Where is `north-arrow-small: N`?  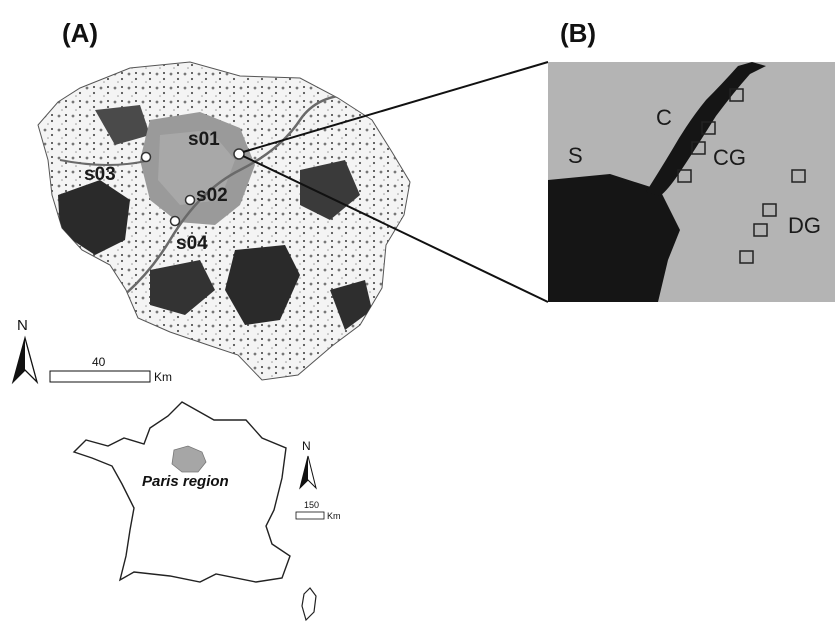 north-arrow-small: N is located at coordinates (308, 464).